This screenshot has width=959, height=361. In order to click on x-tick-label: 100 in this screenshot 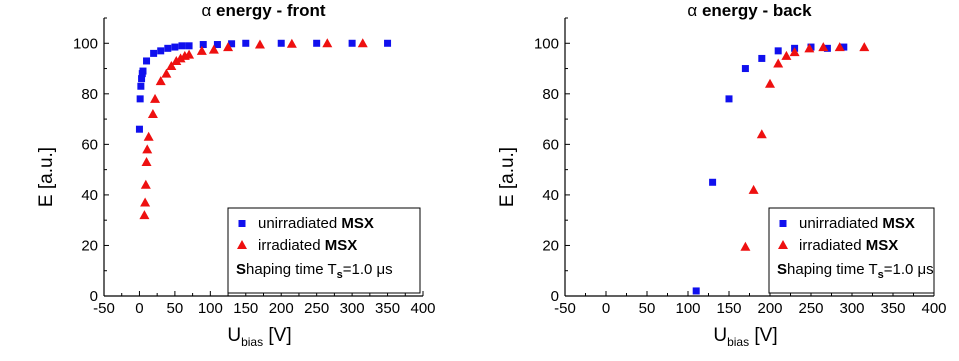, I will do `click(687, 308)`.